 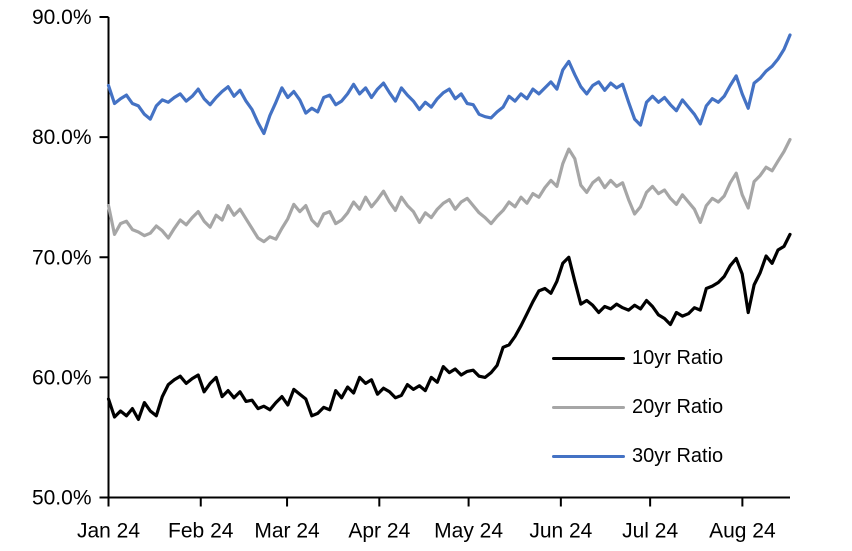 What do you see at coordinates (62, 137) in the screenshot?
I see `y-tick-label: 80.0%` at bounding box center [62, 137].